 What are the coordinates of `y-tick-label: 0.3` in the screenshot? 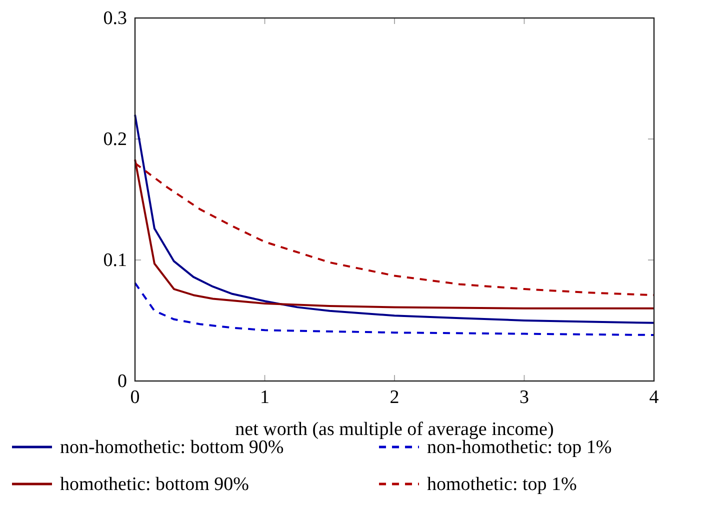 It's located at (115, 18).